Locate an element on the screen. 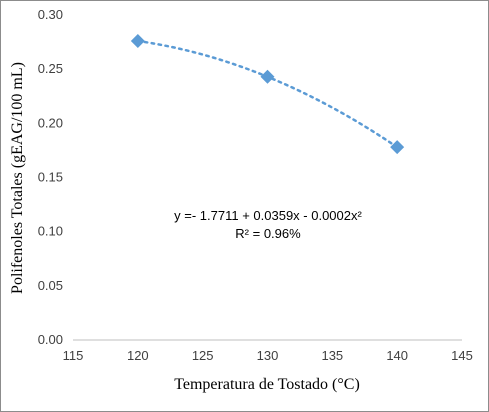 This screenshot has width=489, height=412. x-tick-label: 115 is located at coordinates (73, 355).